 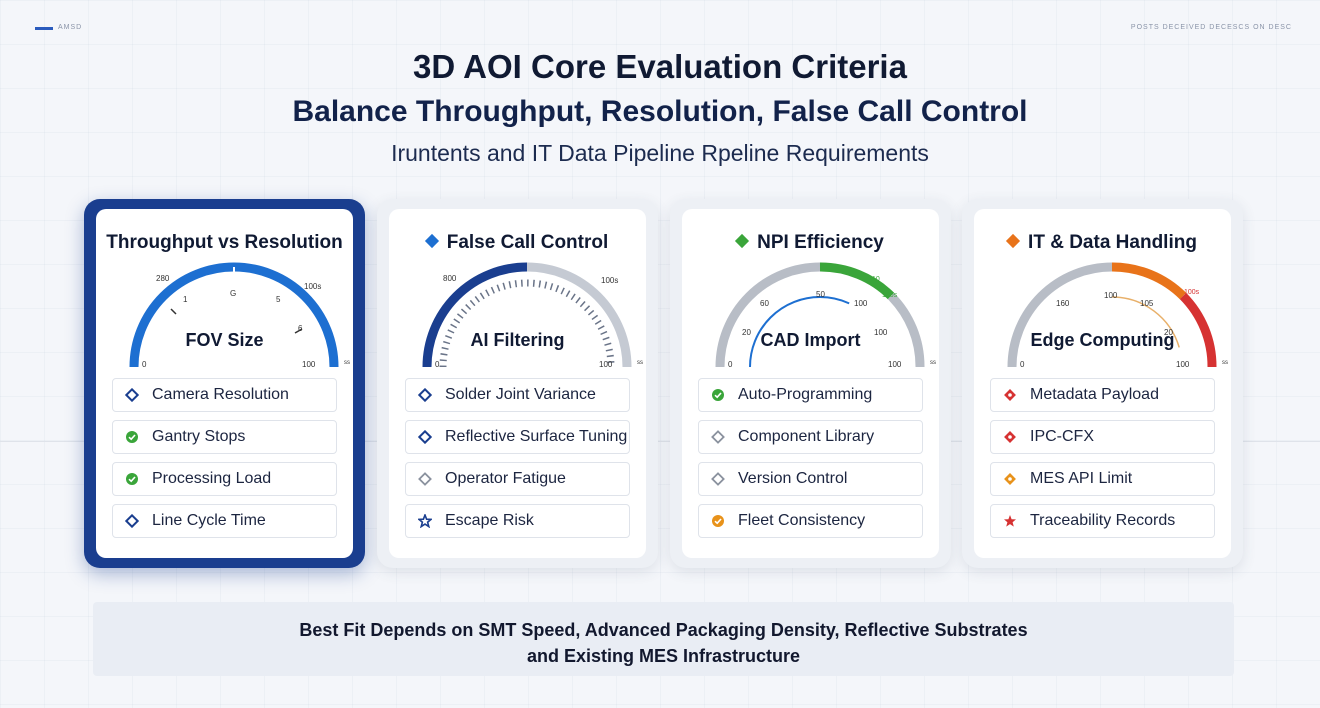 I want to click on blue-diamond-icon, so click(x=431, y=241).